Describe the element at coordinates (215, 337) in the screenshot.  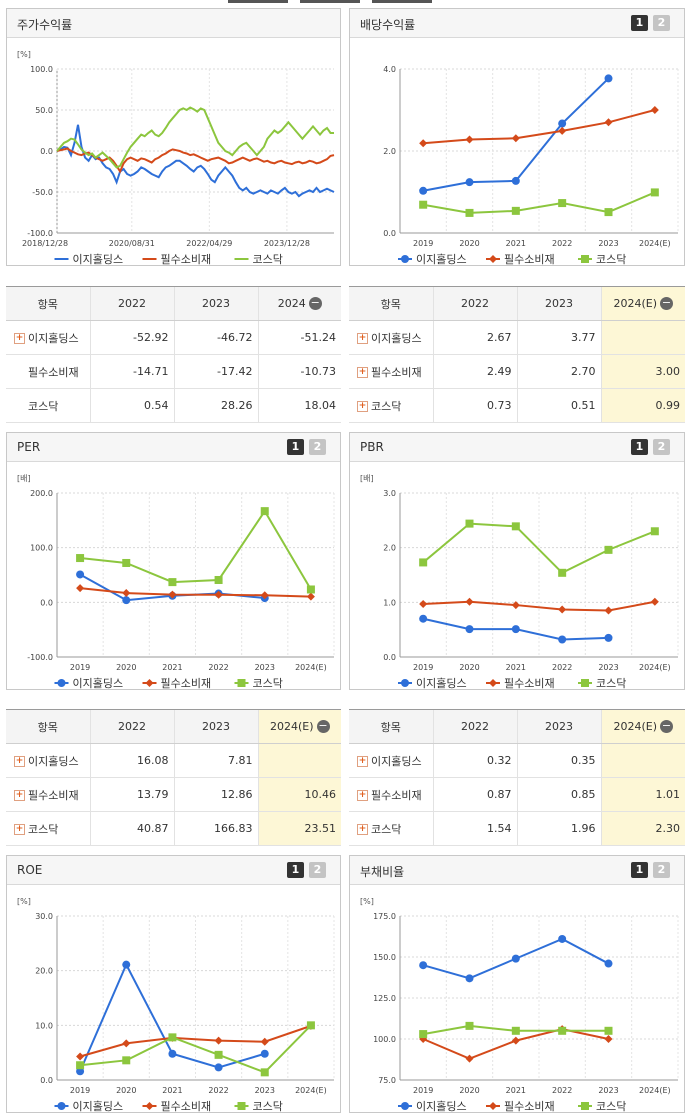
I see `table-cell: -46.72` at that location.